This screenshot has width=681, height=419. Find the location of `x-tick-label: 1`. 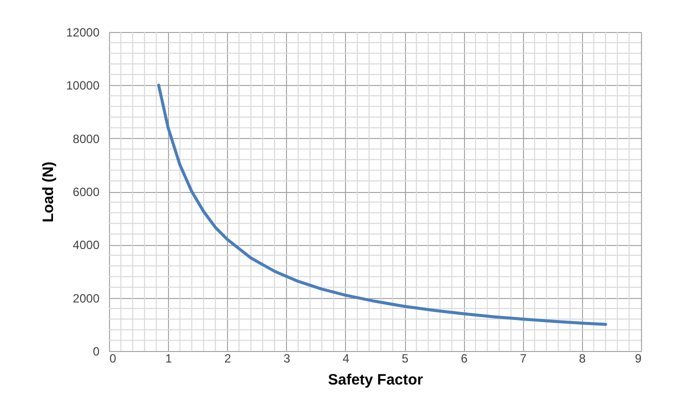

x-tick-label: 1 is located at coordinates (168, 359).